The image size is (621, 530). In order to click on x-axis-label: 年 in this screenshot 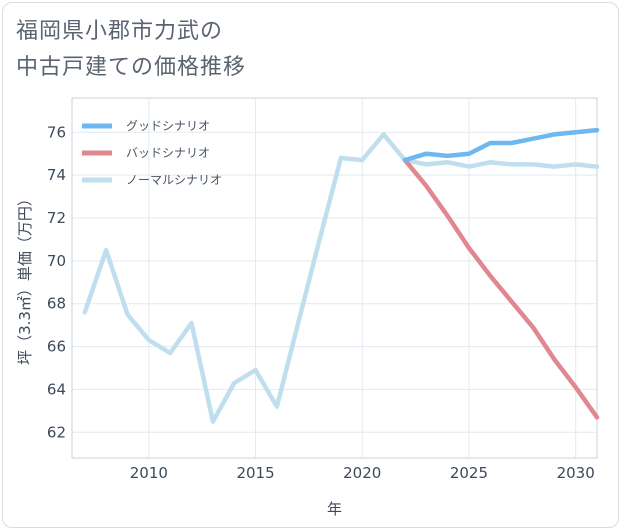, I will do `click(334, 509)`.